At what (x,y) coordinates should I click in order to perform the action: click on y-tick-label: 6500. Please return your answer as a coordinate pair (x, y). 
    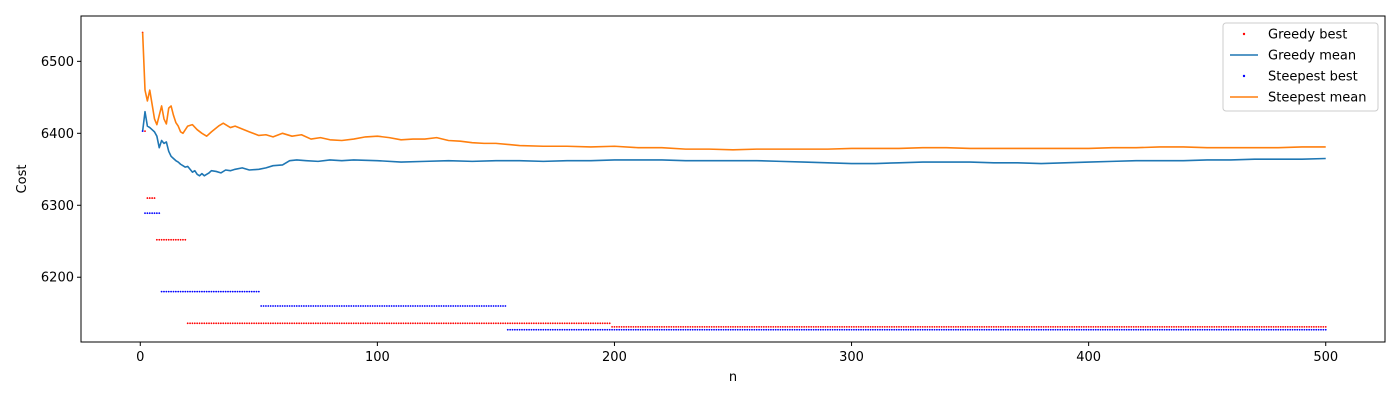
    Looking at the image, I should click on (57, 62).